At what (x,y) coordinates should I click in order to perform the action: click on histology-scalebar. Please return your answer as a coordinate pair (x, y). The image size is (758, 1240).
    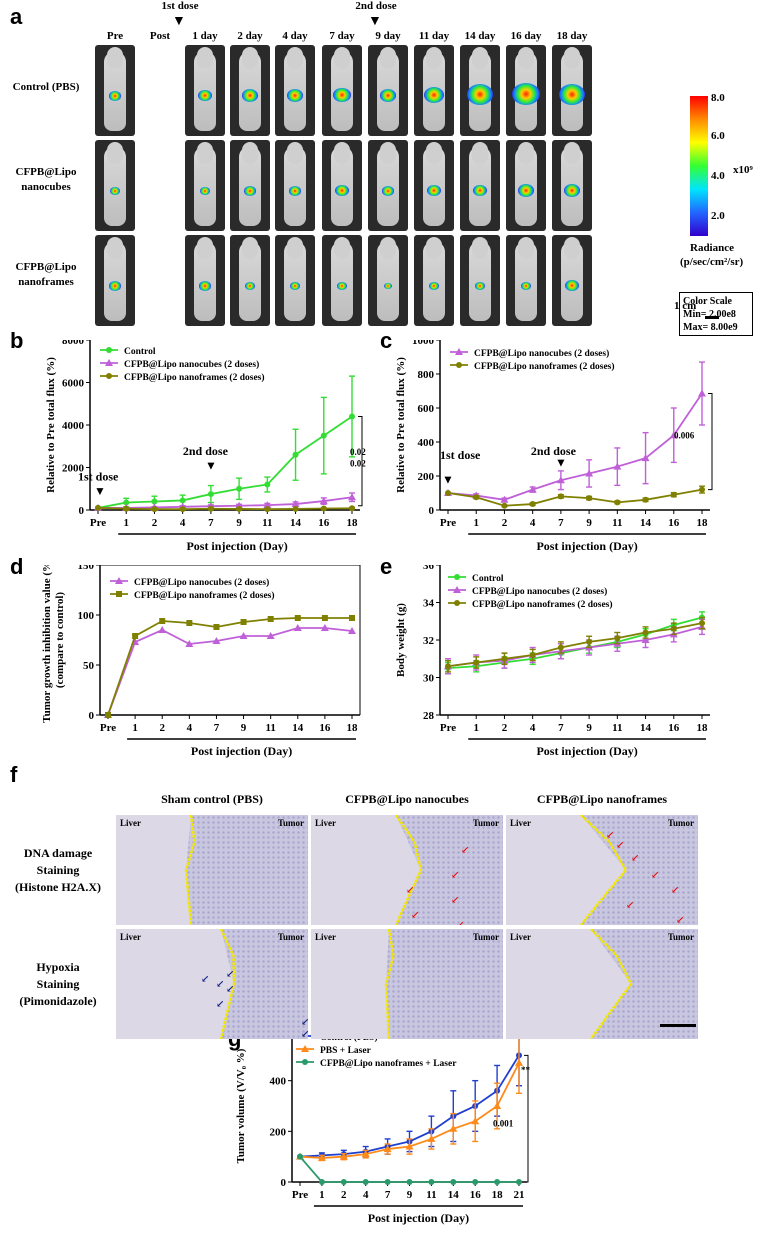
    Looking at the image, I should click on (678, 1025).